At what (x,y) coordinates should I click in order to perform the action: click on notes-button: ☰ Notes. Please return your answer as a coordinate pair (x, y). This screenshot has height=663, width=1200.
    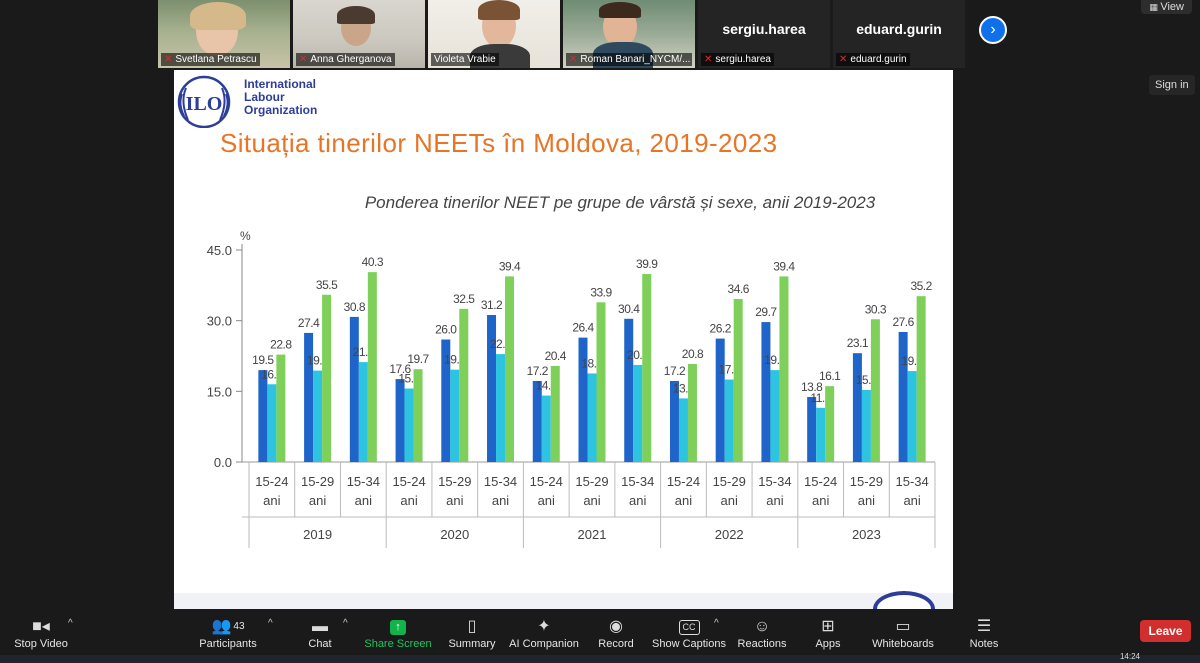
    Looking at the image, I should click on (984, 633).